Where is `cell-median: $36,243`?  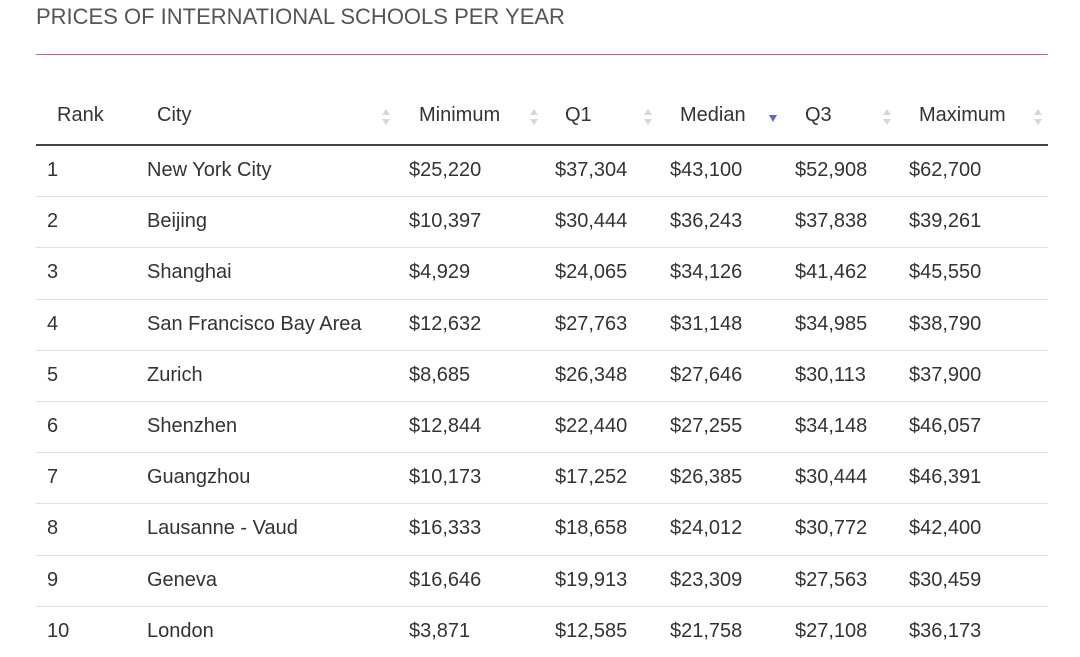 cell-median: $36,243 is located at coordinates (706, 221).